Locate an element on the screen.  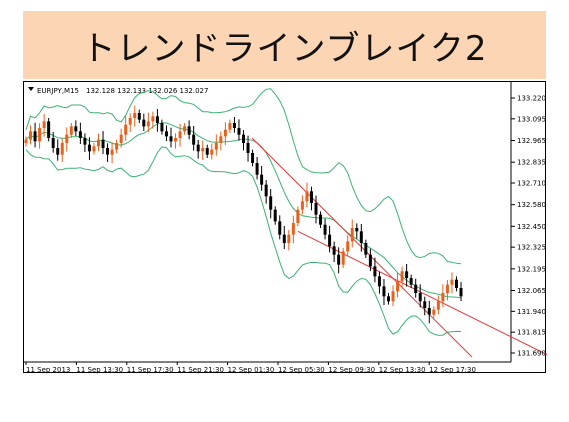
y-tick-label: 133.220 is located at coordinates (531, 99).